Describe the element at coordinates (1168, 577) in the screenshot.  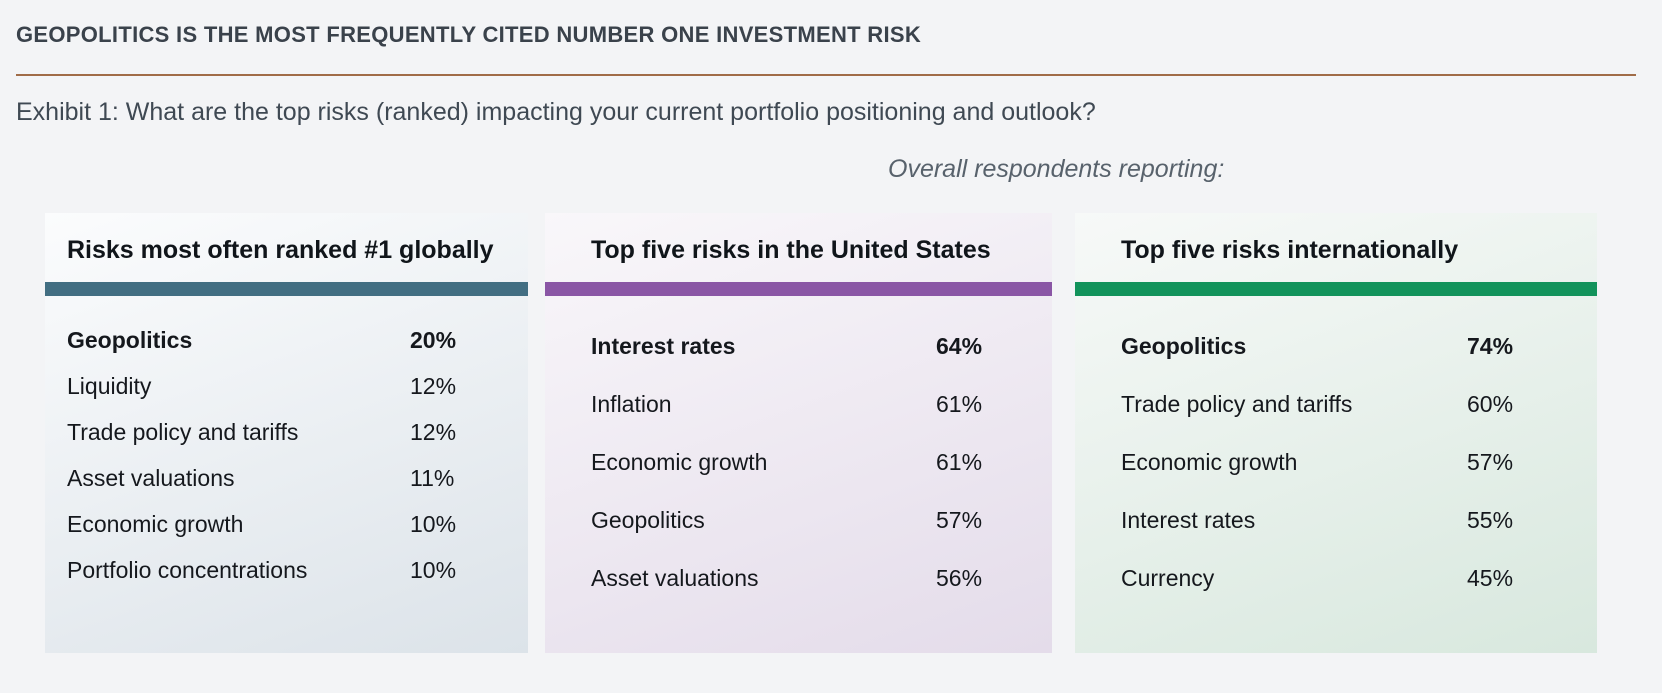
I see `risk-label: Currency` at that location.